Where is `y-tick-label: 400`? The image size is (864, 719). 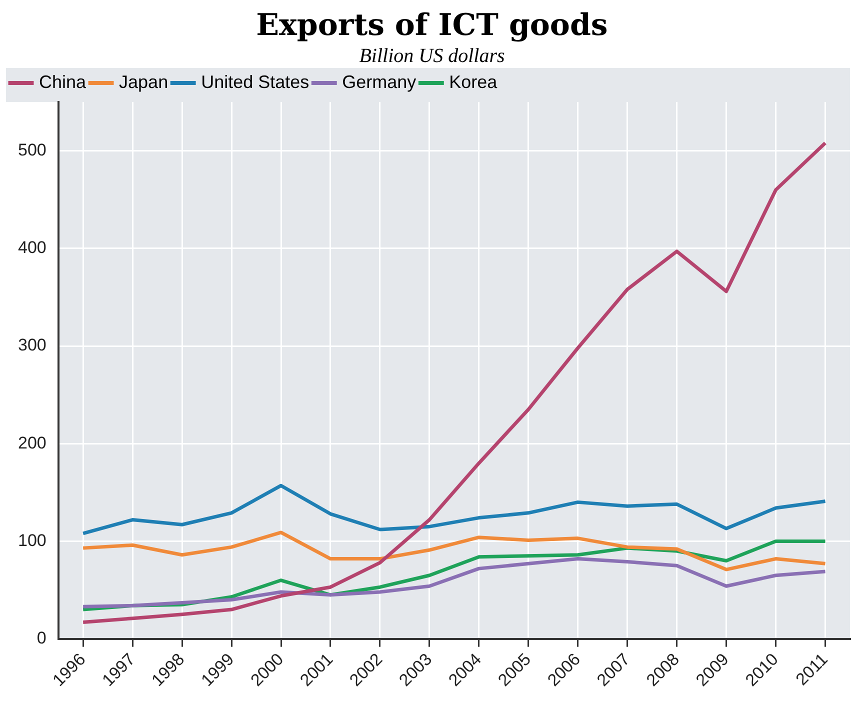
y-tick-label: 400 is located at coordinates (32, 248).